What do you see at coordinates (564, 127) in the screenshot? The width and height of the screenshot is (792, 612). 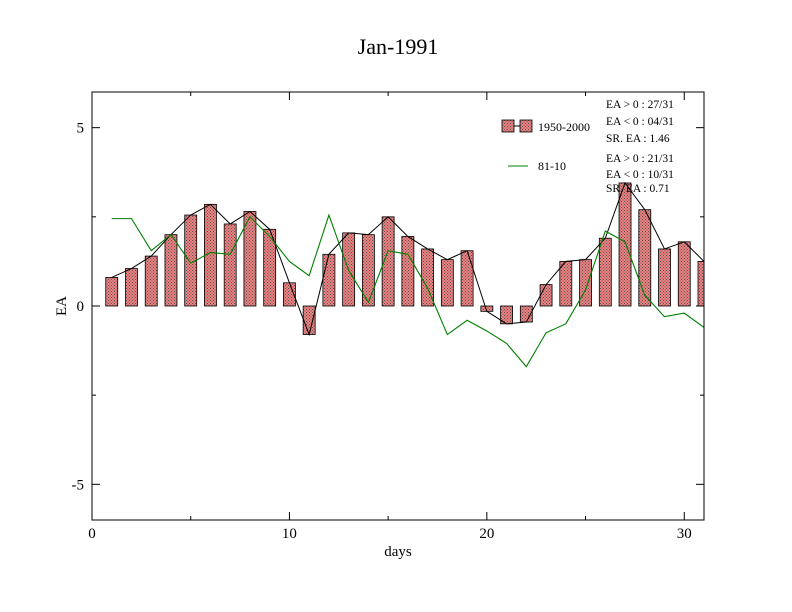 I see `legend-label-1950-2000: 1950-2000` at bounding box center [564, 127].